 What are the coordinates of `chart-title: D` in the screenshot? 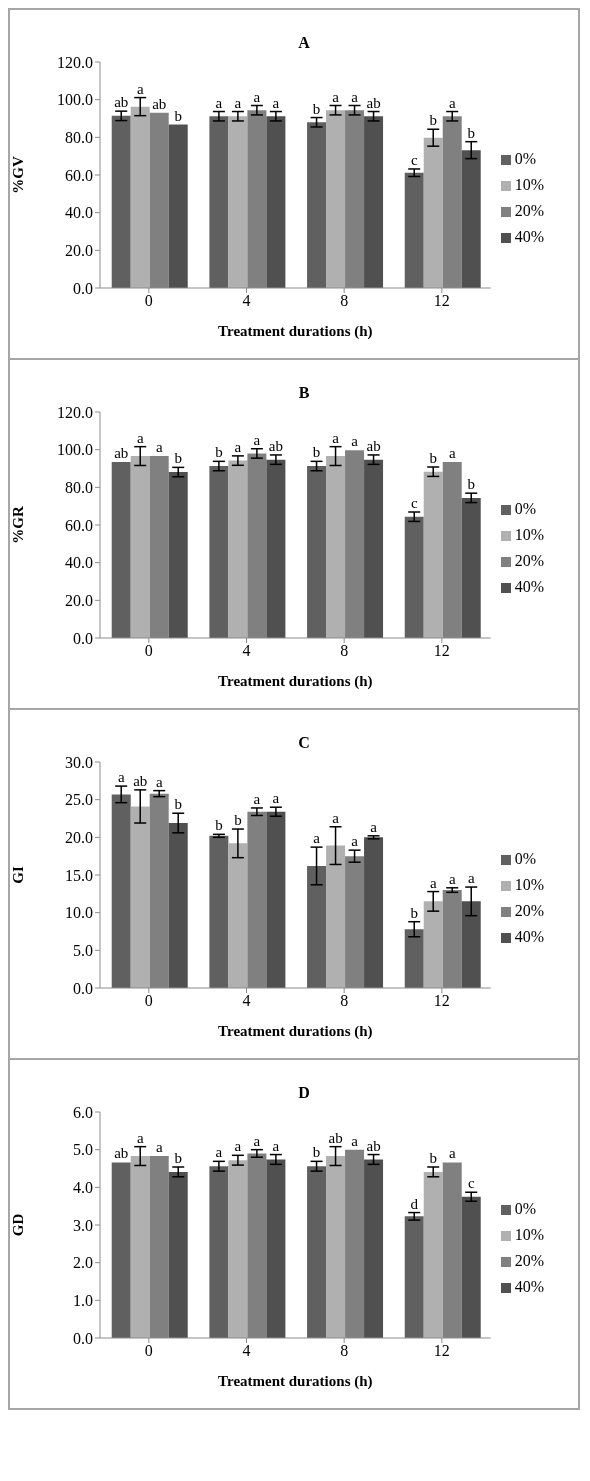 It's located at (304, 1093).